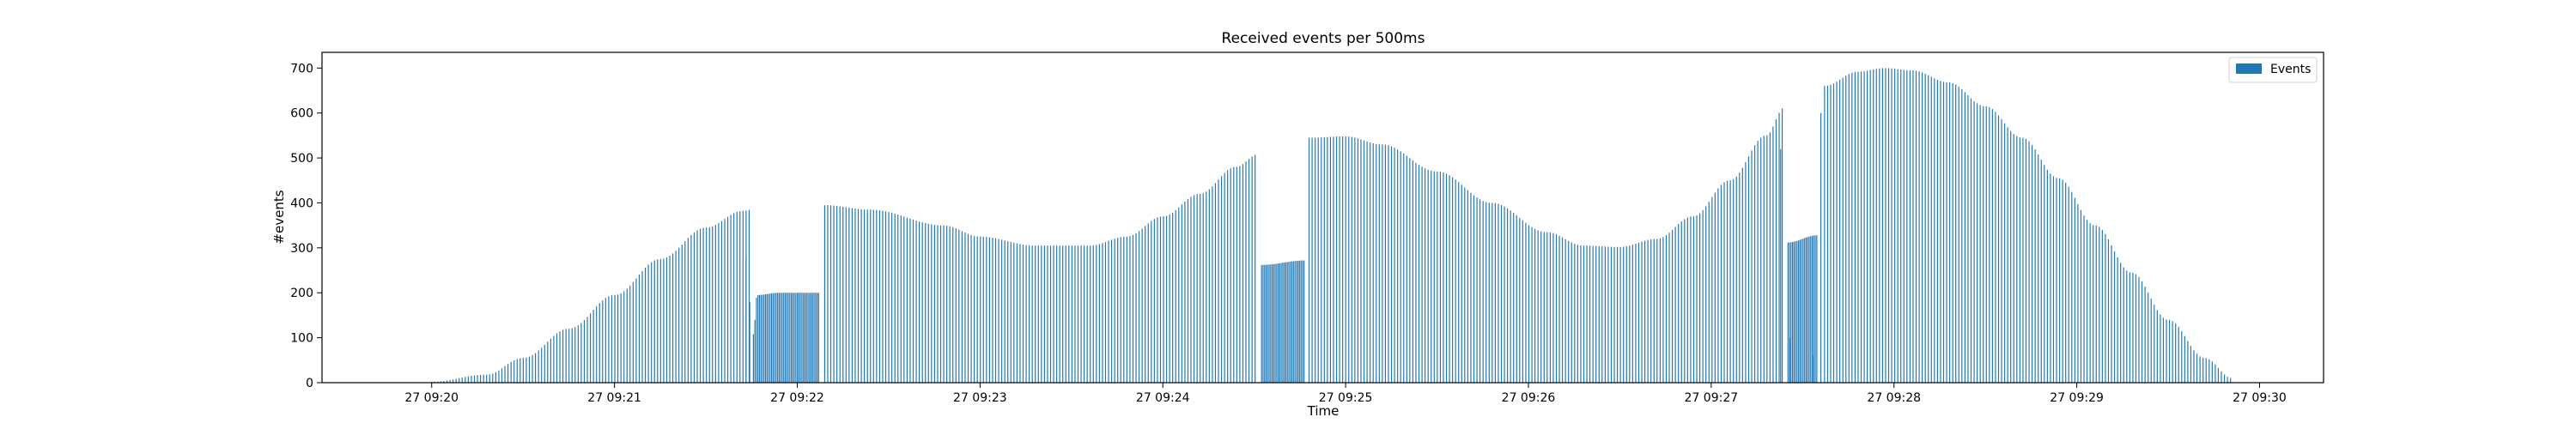 The image size is (2576, 429). What do you see at coordinates (301, 293) in the screenshot?
I see `y-tick-label: 200` at bounding box center [301, 293].